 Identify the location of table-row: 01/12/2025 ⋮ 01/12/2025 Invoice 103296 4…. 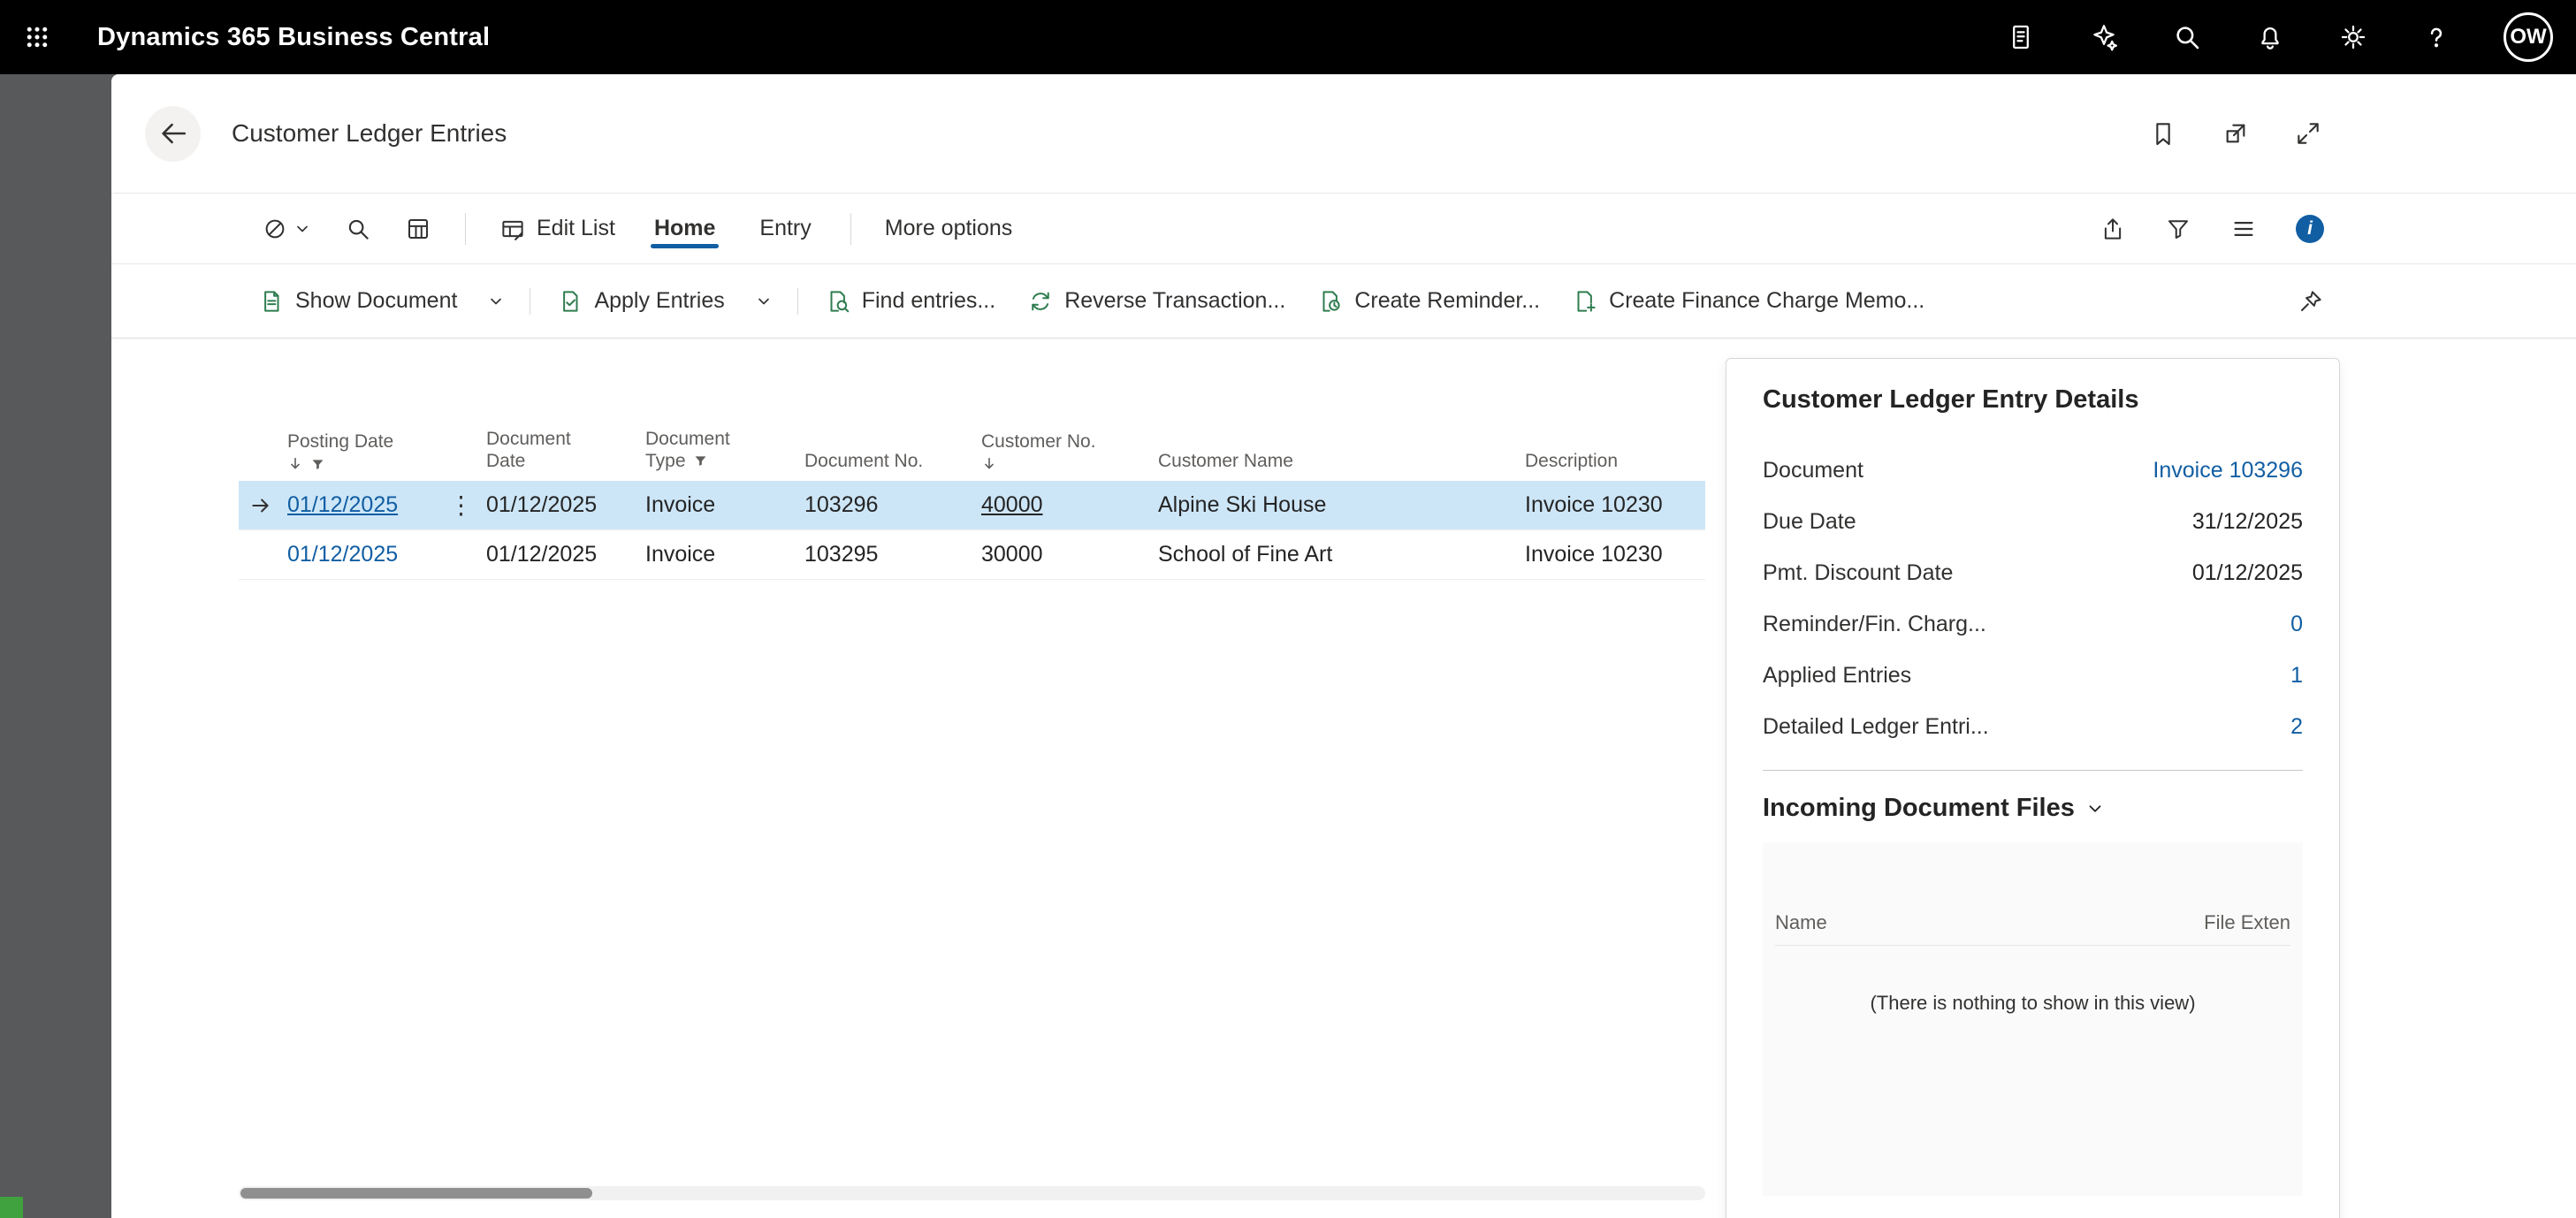
(972, 505).